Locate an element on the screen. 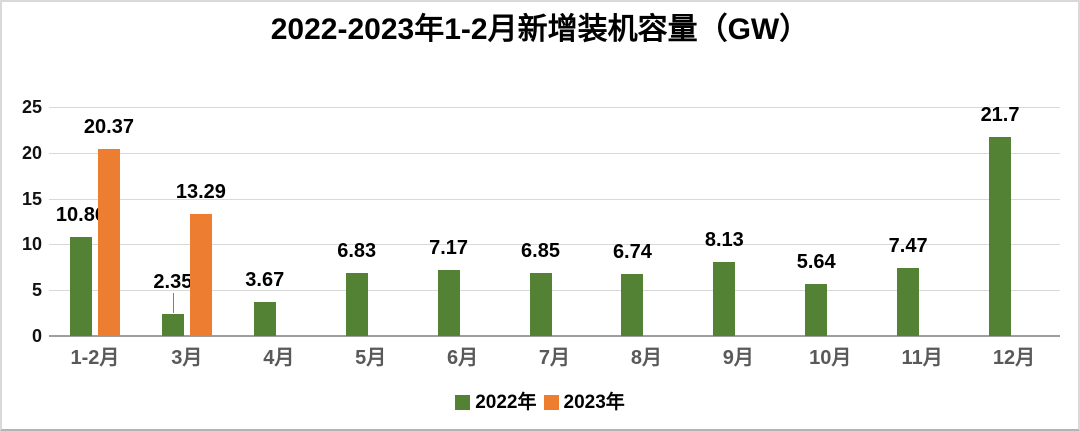  x-axis-tick-label: 12月 is located at coordinates (1014, 358).